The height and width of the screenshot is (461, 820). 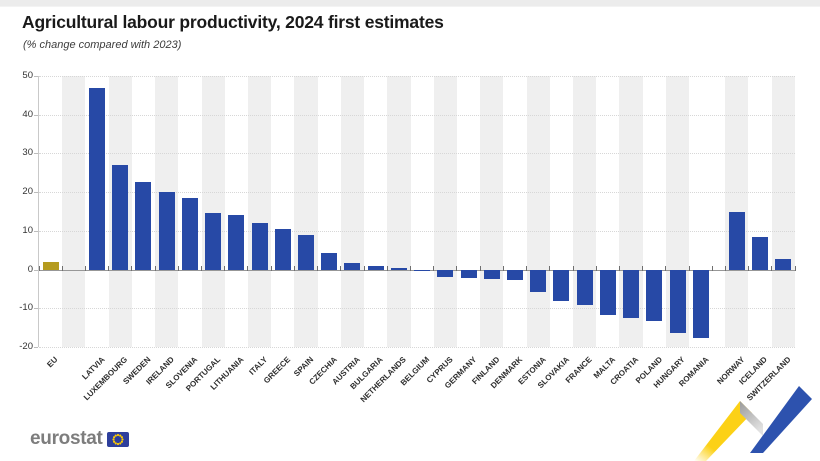 I want to click on bar-netherlands, so click(x=398, y=269).